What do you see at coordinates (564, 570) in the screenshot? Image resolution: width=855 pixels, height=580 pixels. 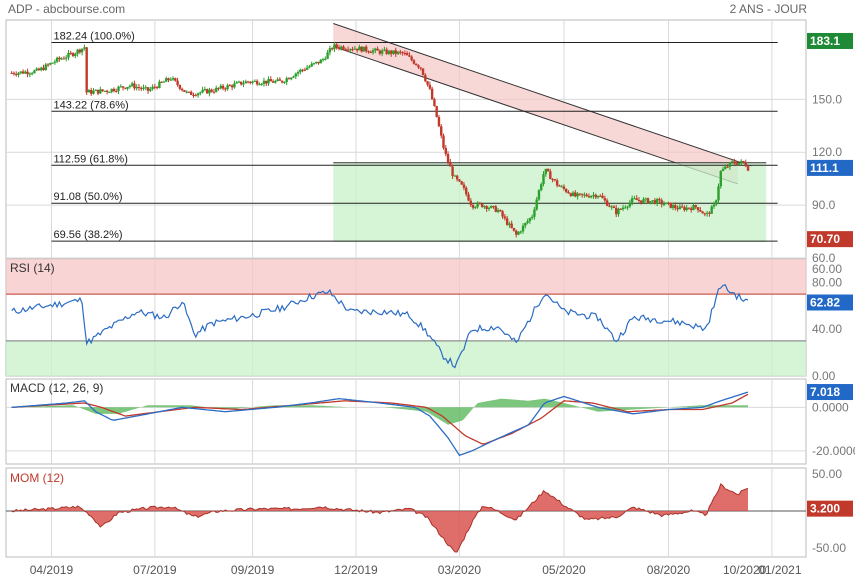 I see `x-axis-label: 05/2020` at bounding box center [564, 570].